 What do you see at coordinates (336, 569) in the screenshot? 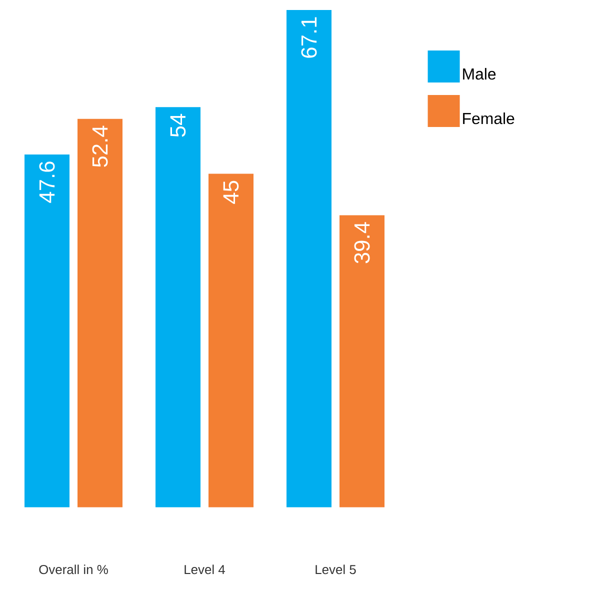
I see `x-tick-label: Level 5` at bounding box center [336, 569].